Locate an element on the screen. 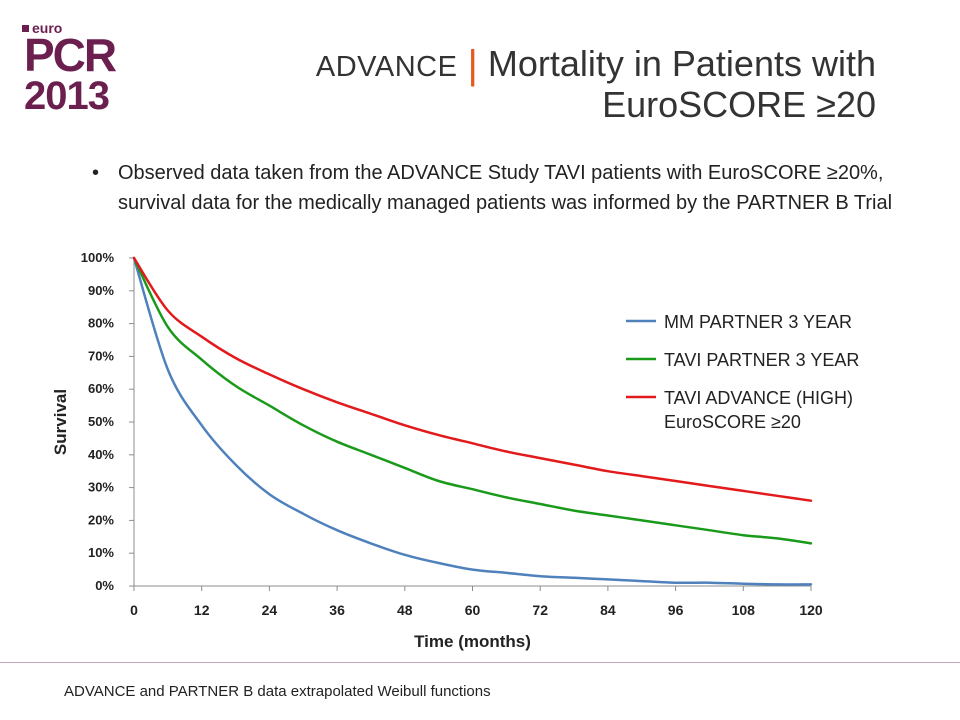 This screenshot has height=720, width=960. y-axis-title: Survival is located at coordinates (60, 422).